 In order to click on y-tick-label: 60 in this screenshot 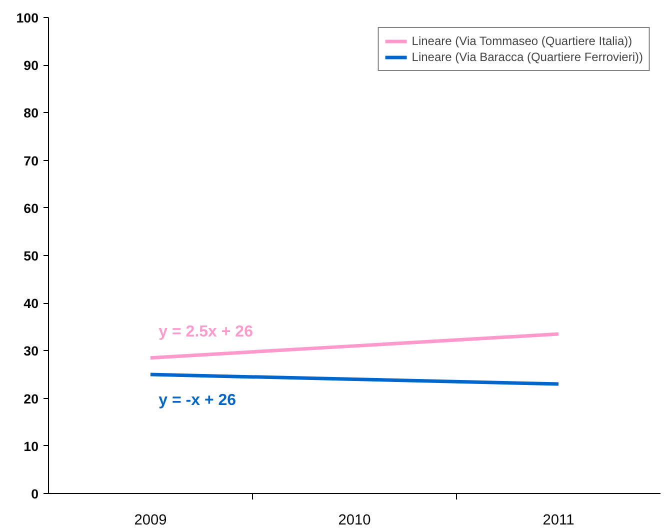, I will do `click(31, 208)`.